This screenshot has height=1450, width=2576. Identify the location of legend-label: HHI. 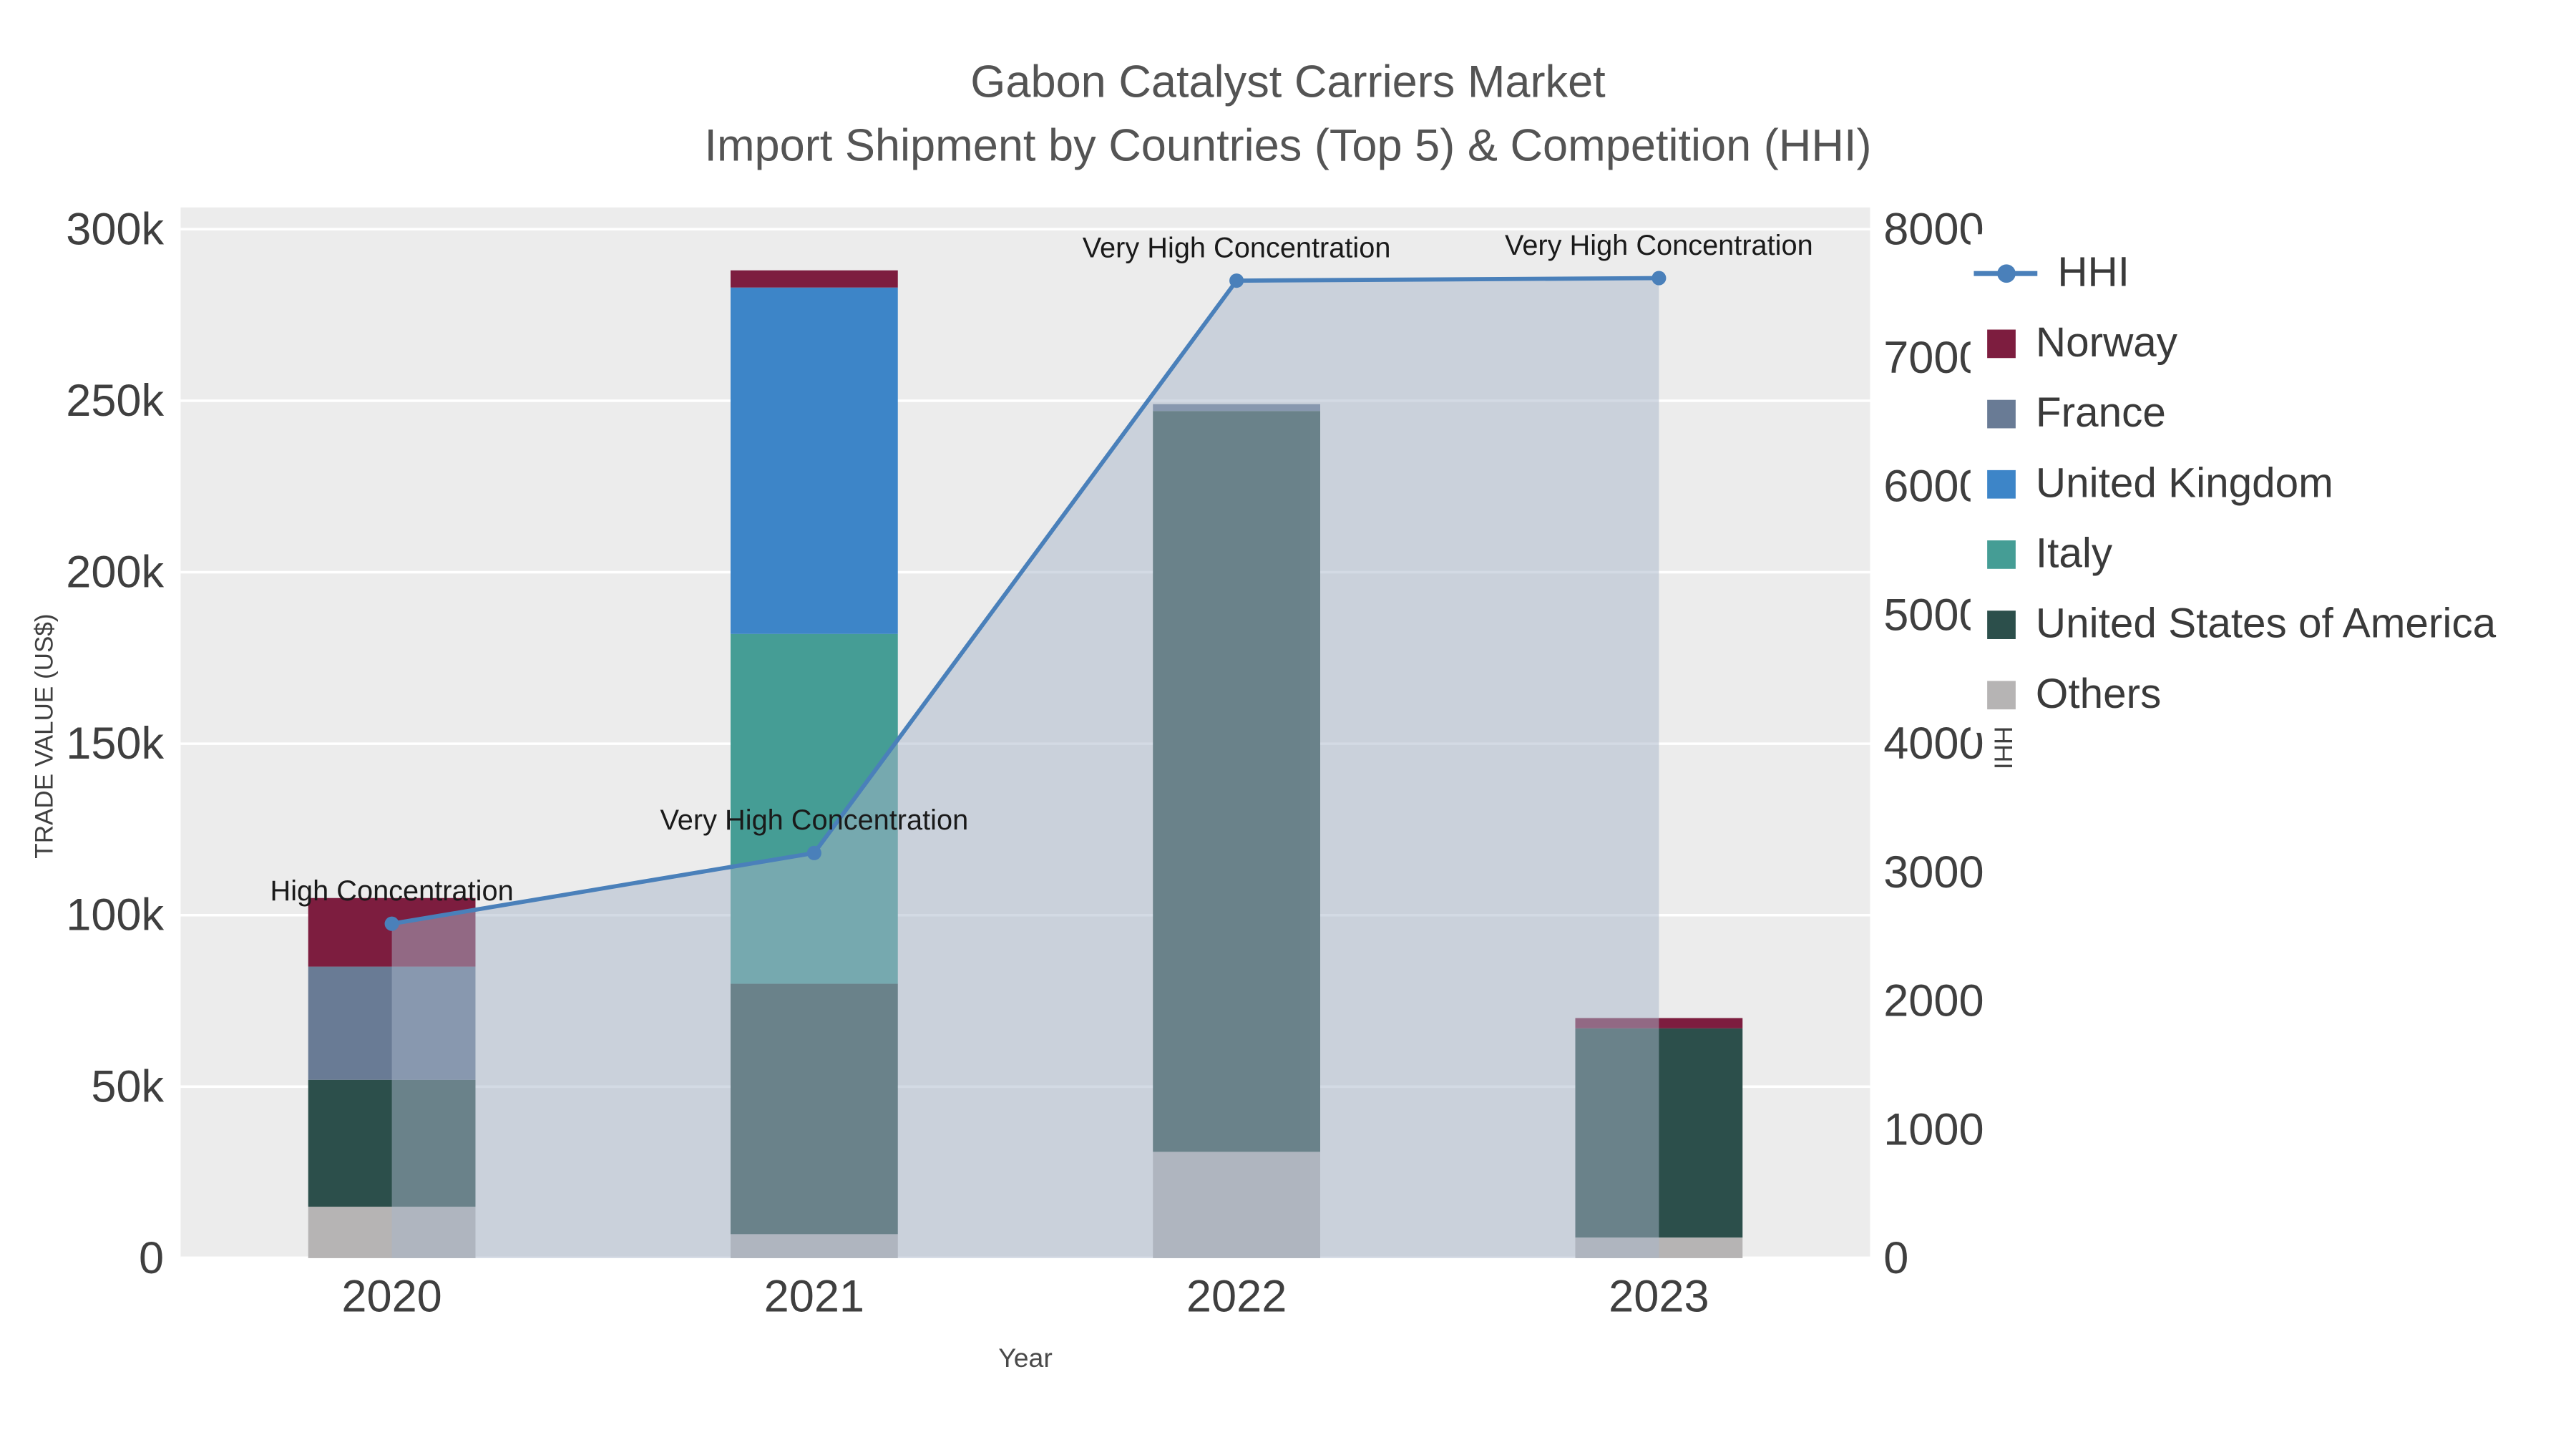
(2093, 272).